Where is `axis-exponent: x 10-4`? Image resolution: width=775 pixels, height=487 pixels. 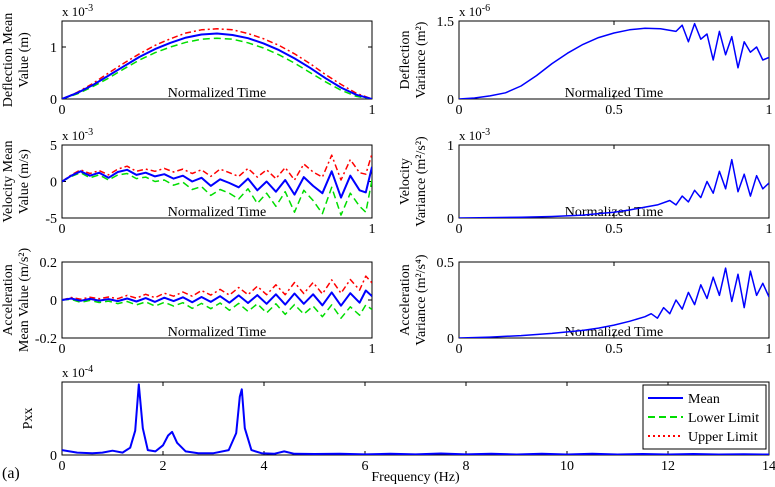
axis-exponent: x 10-4 is located at coordinates (77, 372).